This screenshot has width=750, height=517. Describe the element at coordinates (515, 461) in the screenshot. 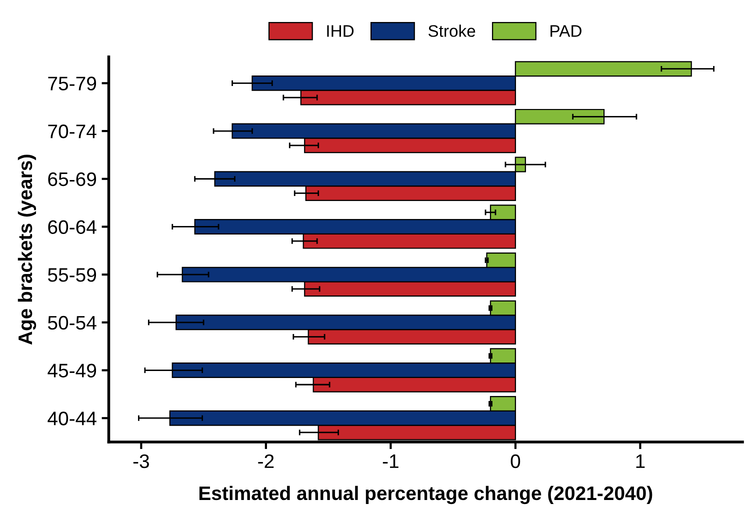

I see `x-tick-label: 0` at that location.